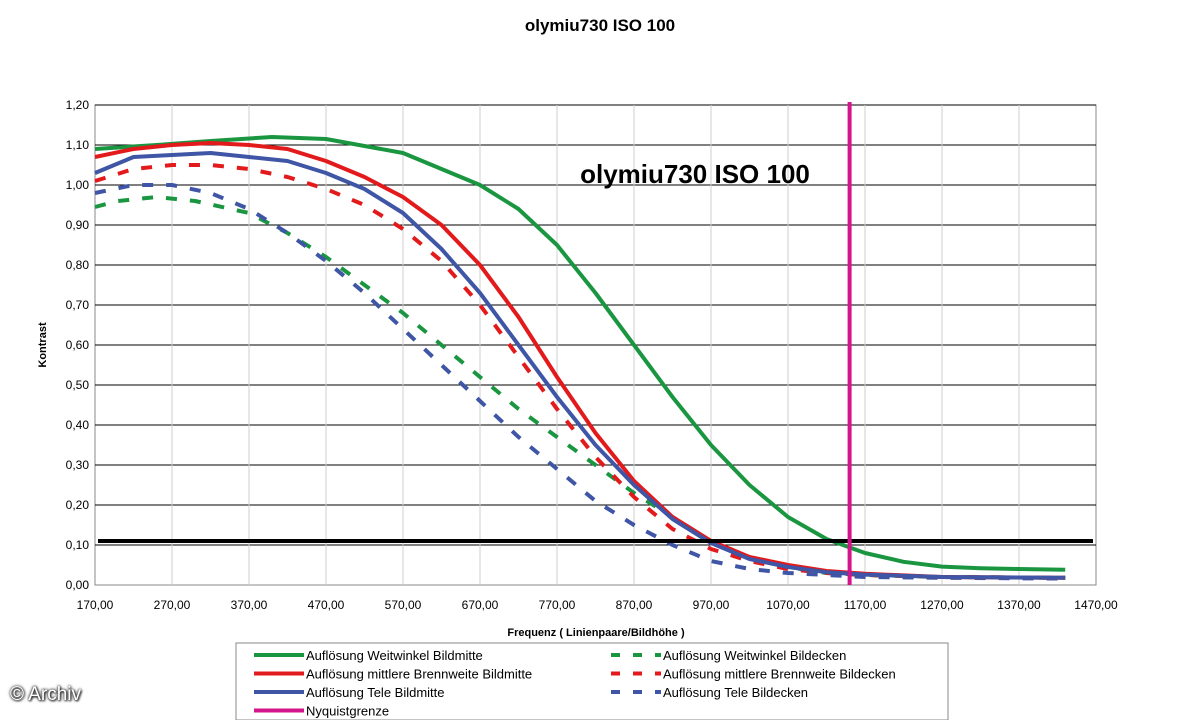 The height and width of the screenshot is (720, 1199). Describe the element at coordinates (78, 265) in the screenshot. I see `y-tick-label: 0,80` at that location.